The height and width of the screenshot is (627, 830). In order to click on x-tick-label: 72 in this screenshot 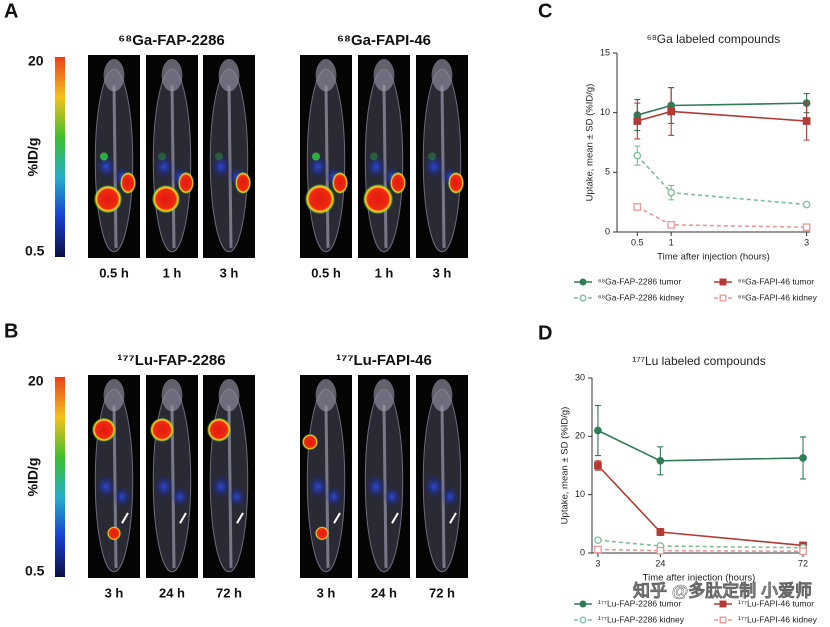, I will do `click(803, 563)`.